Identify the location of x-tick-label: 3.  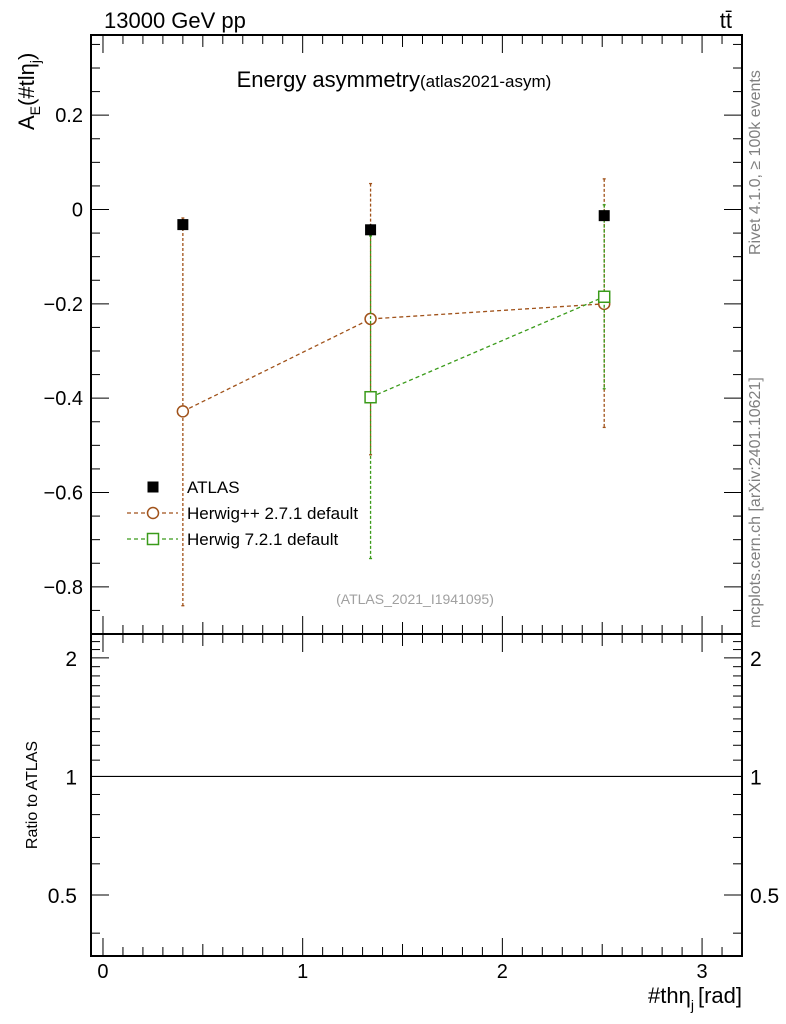
(701, 972).